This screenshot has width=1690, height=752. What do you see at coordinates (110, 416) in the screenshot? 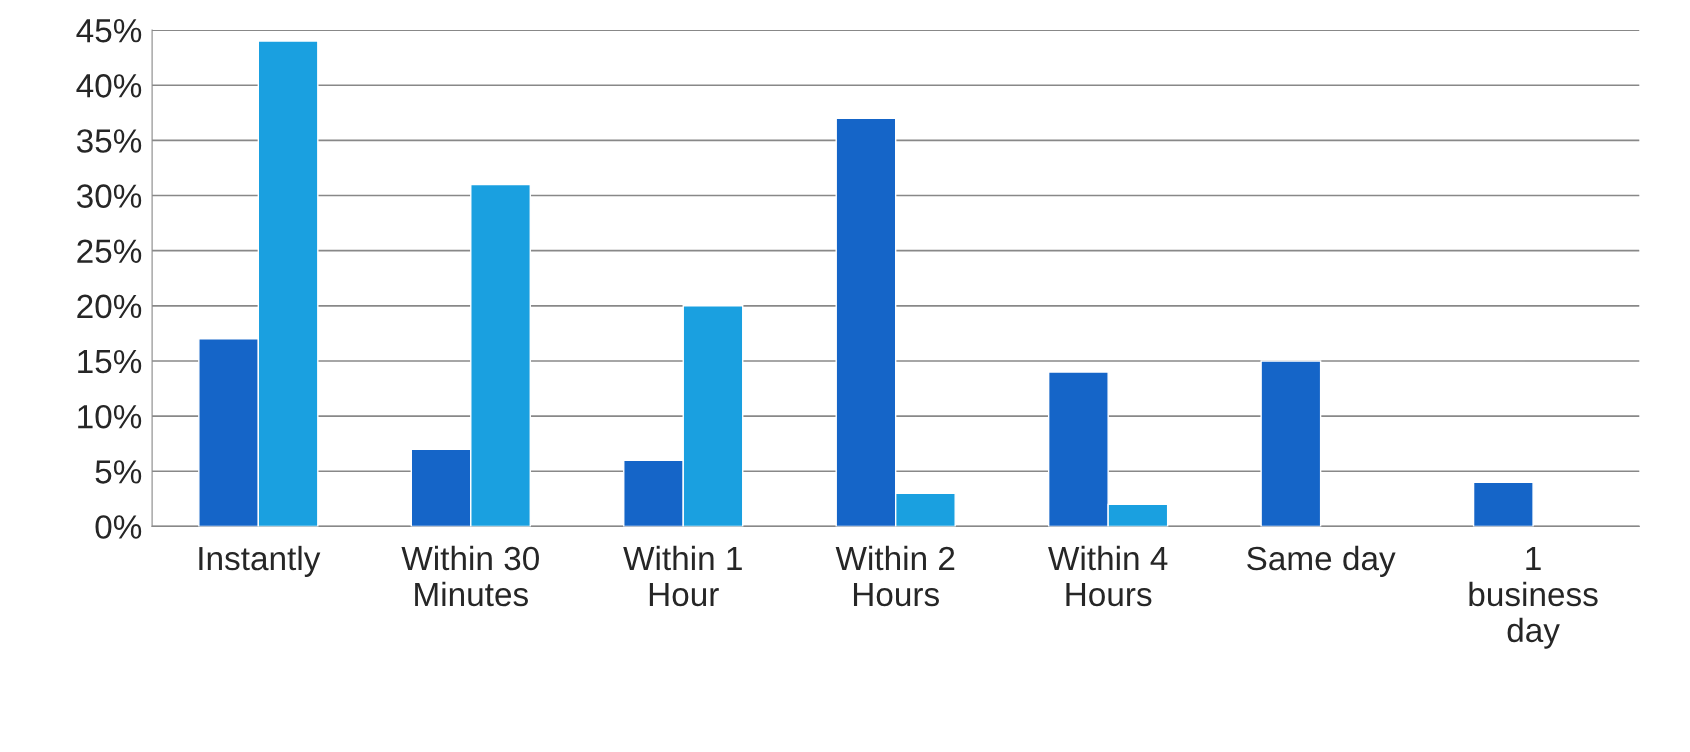
I see `y-tick-label: 10%` at bounding box center [110, 416].